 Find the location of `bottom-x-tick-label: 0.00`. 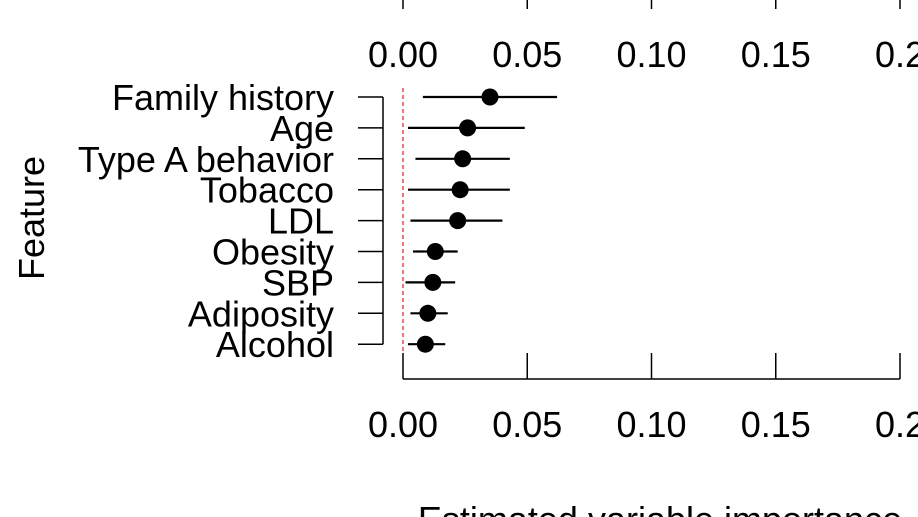

bottom-x-tick-label: 0.00 is located at coordinates (403, 424).